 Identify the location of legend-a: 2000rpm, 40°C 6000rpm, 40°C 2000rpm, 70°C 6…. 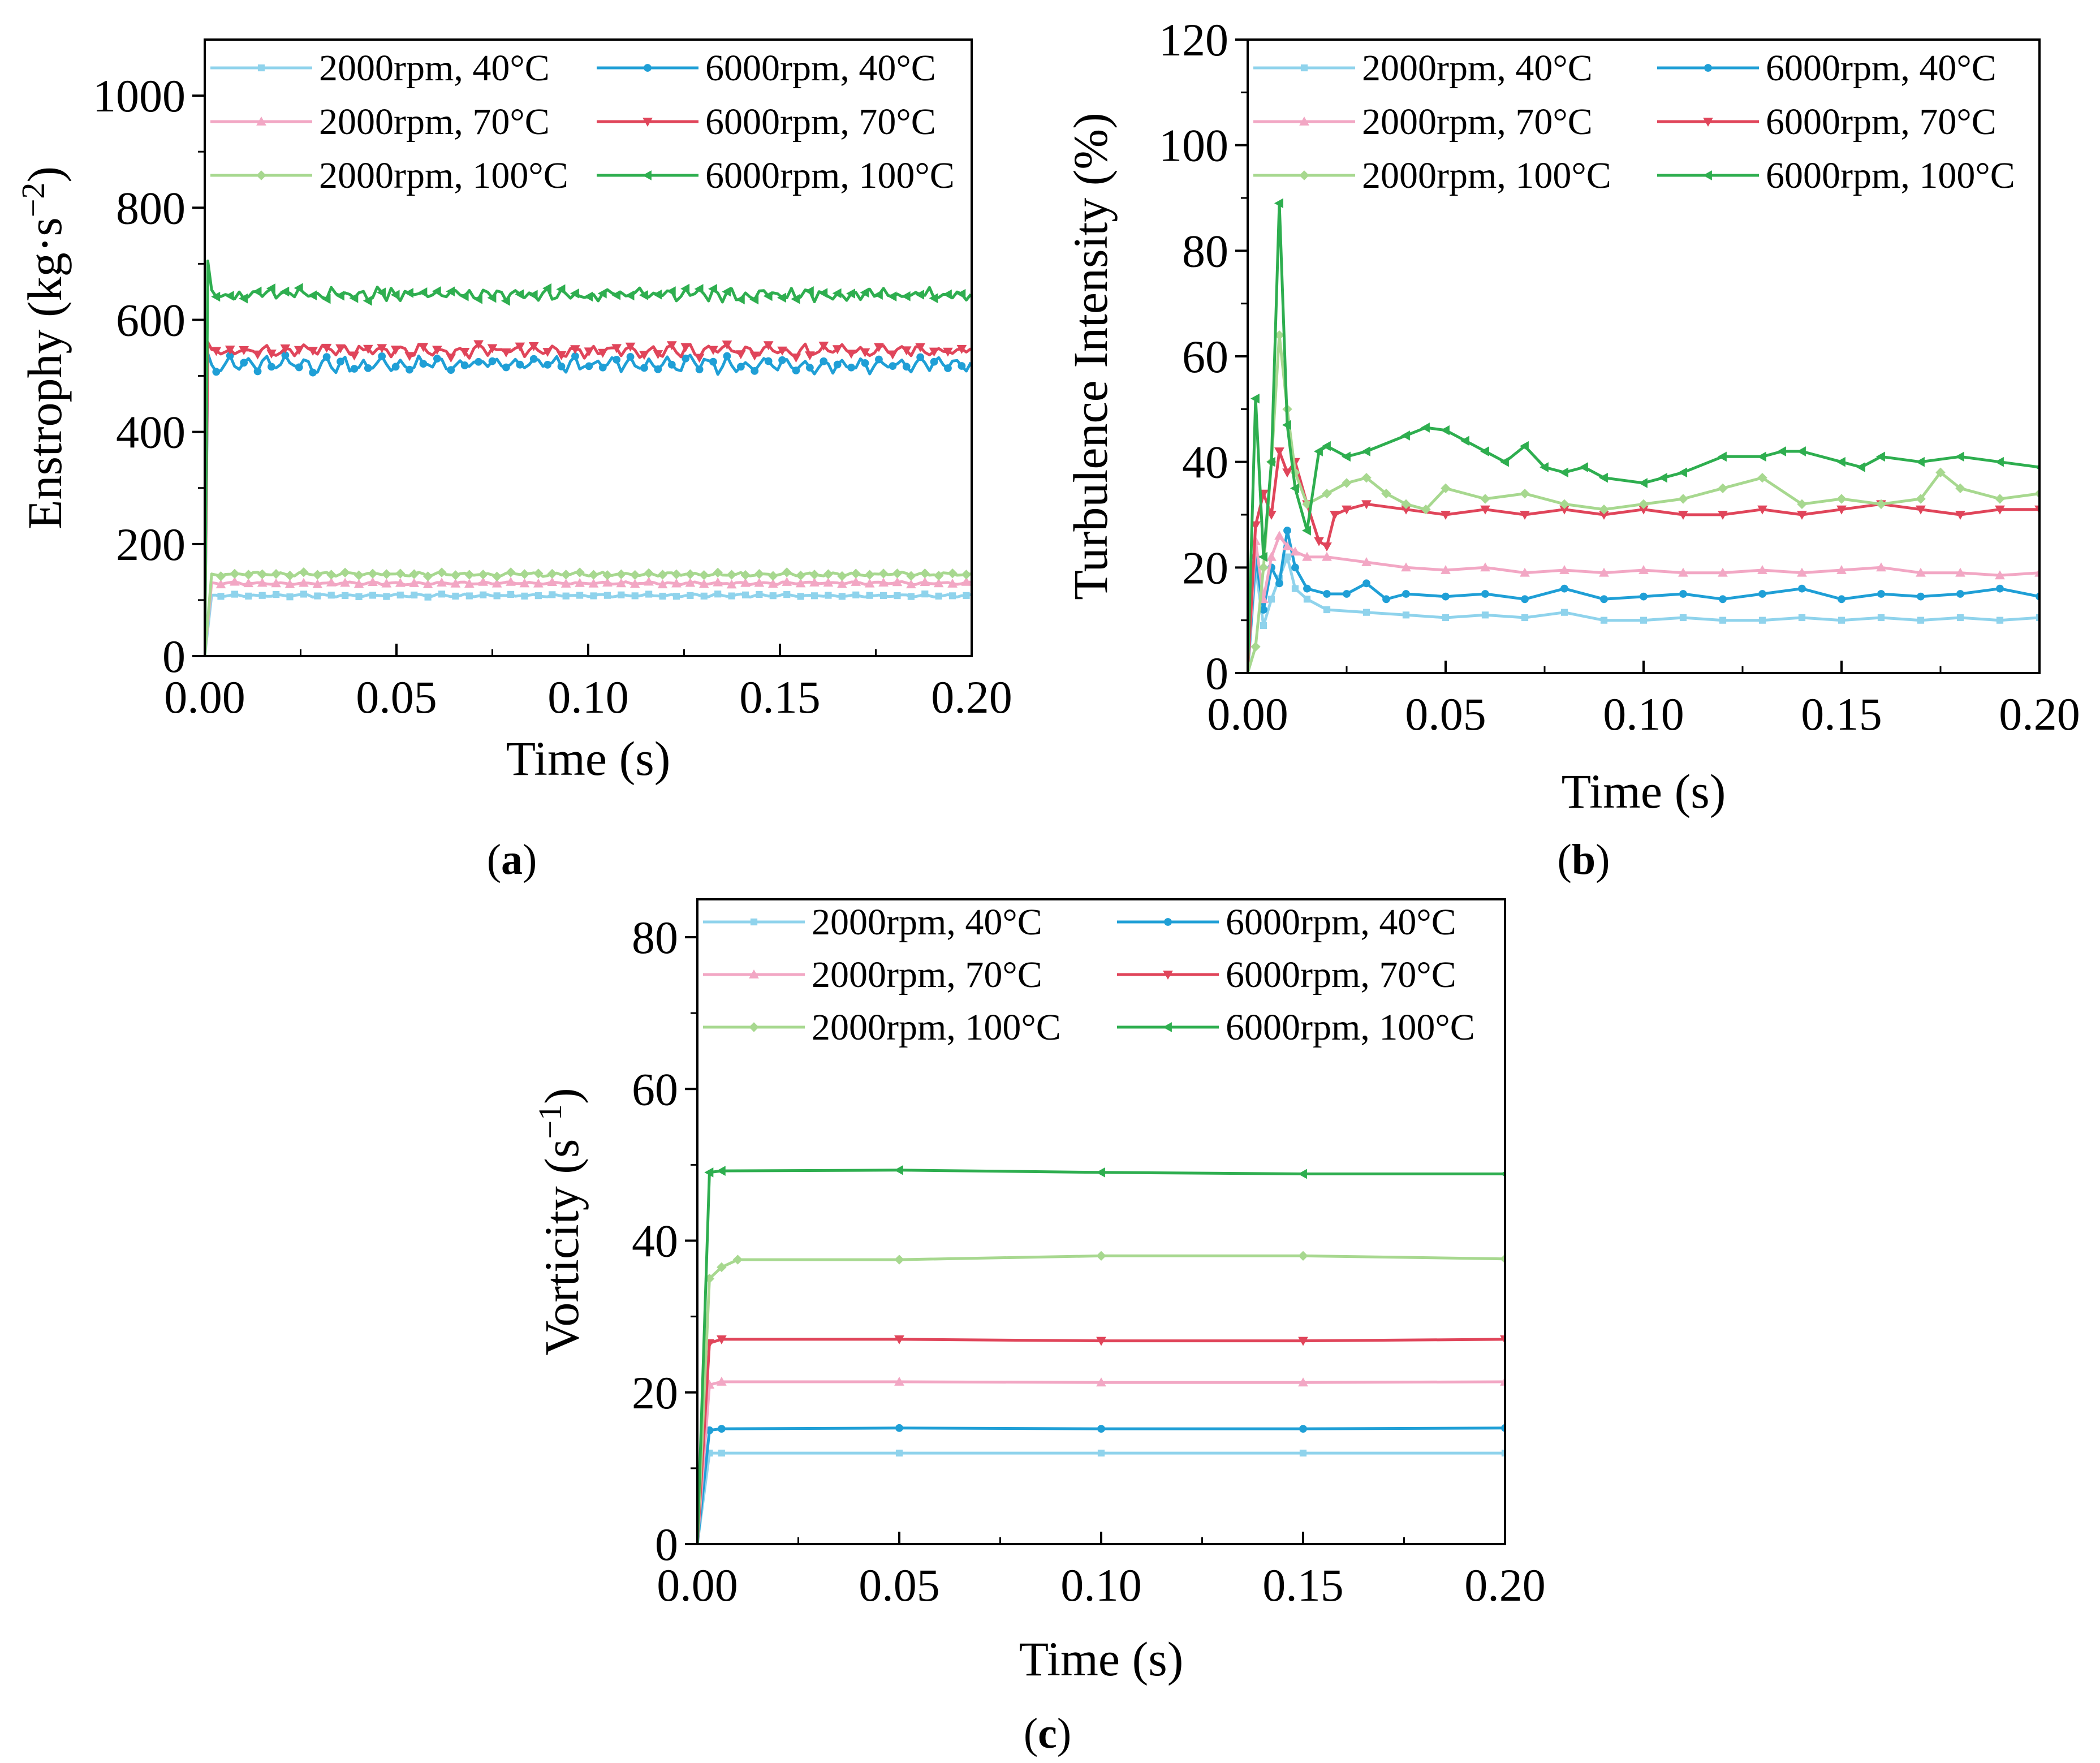
(583, 122).